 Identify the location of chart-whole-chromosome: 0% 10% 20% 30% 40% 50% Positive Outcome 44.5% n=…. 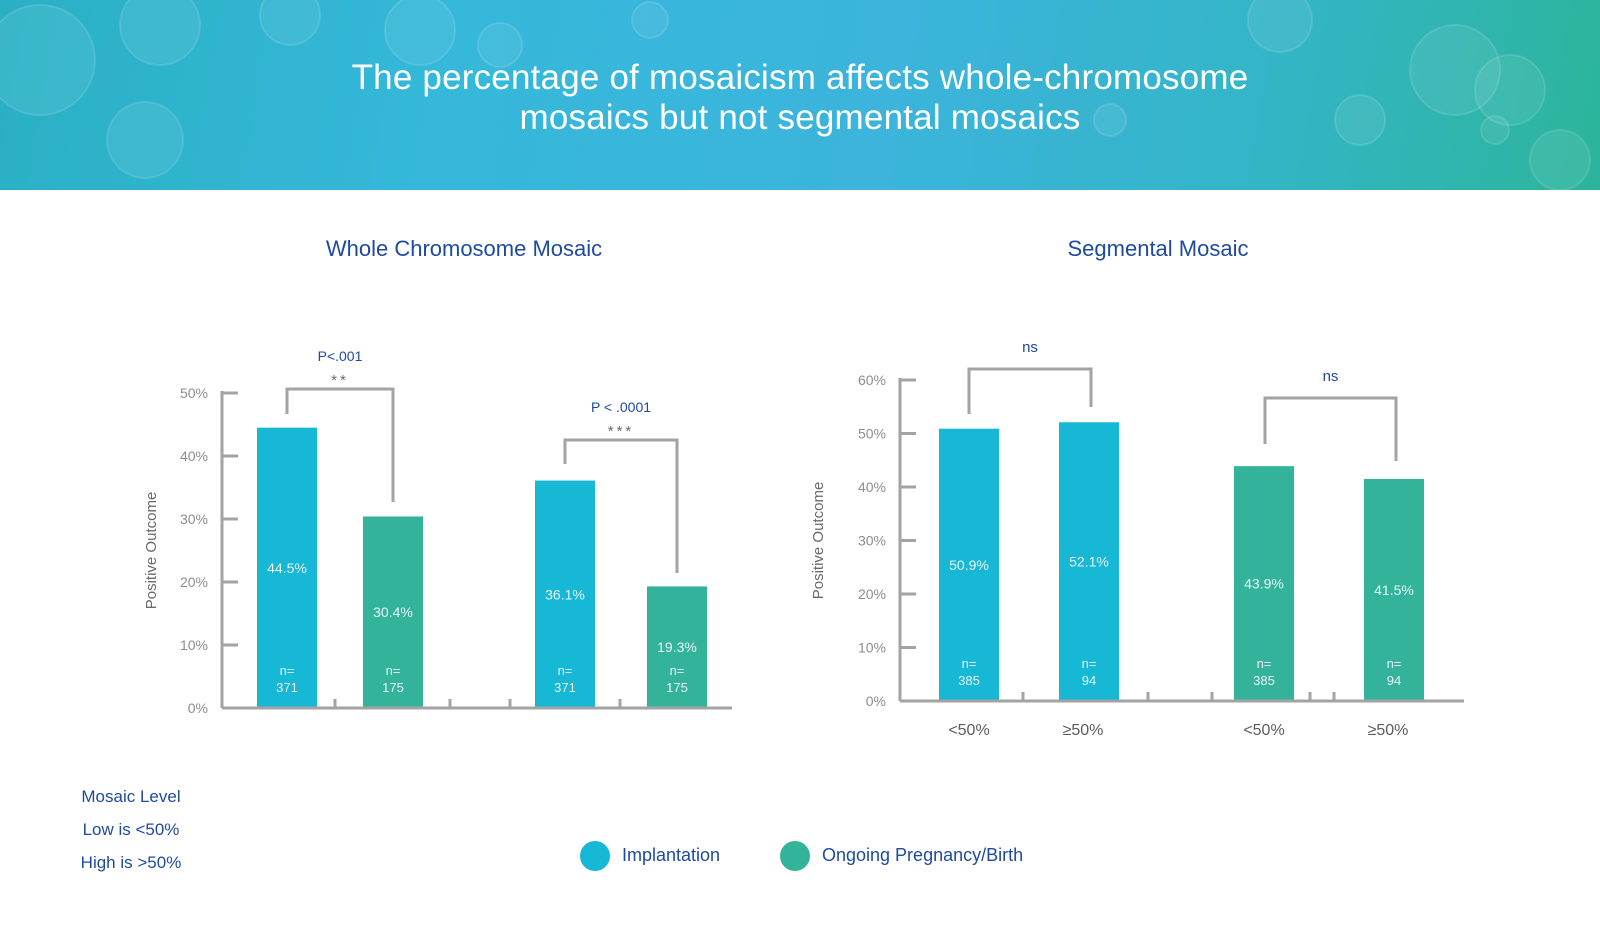
(437, 532).